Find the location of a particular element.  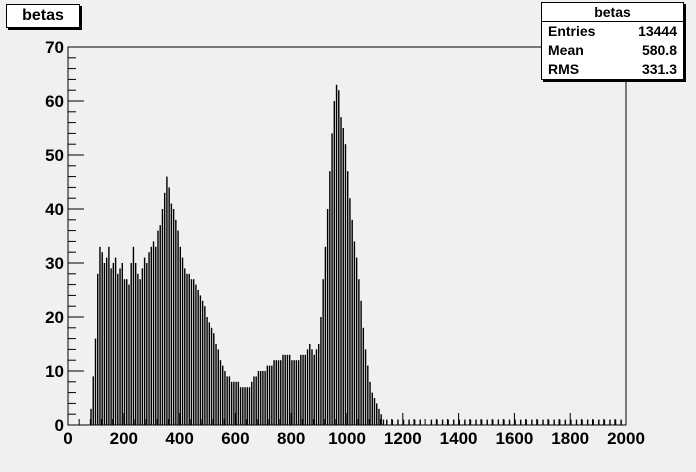

y-tick-label: 50 is located at coordinates (54, 155).